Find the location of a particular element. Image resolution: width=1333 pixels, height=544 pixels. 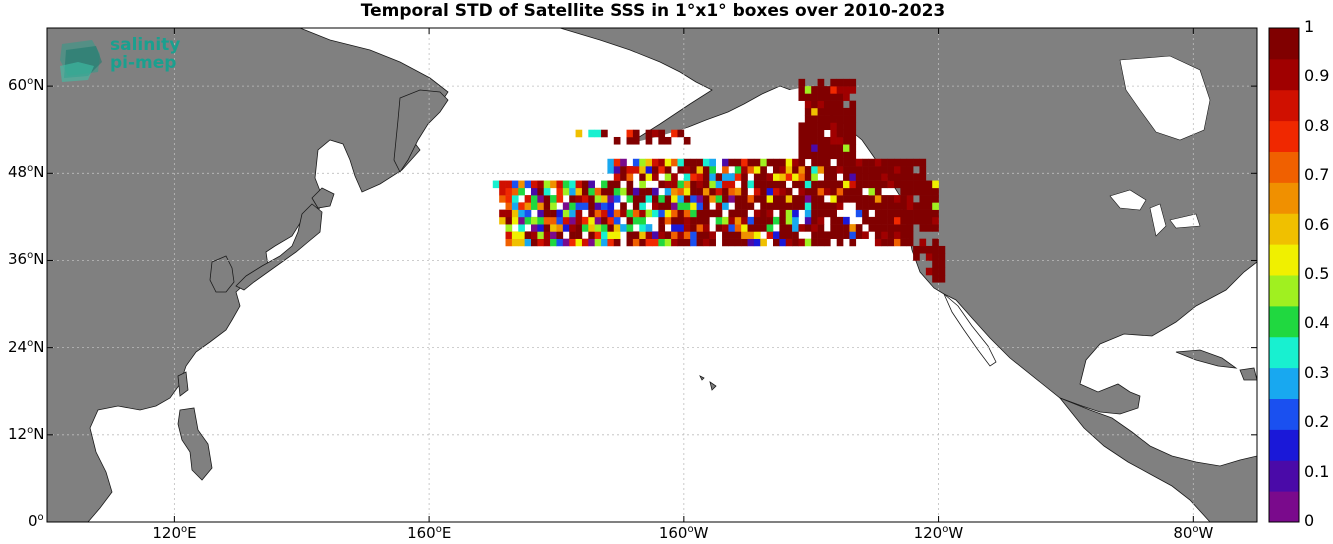

lat-label: 0o is located at coordinates (36, 521).